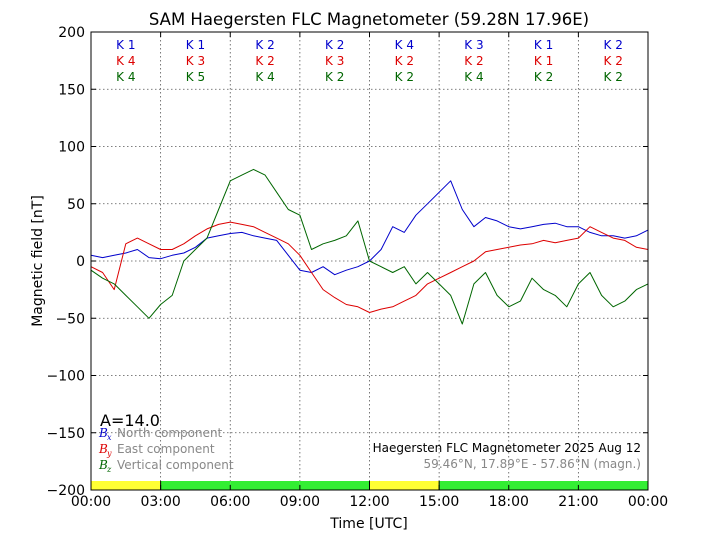 This screenshot has width=720, height=540. I want to click on k-index-by: K 1, so click(543, 61).